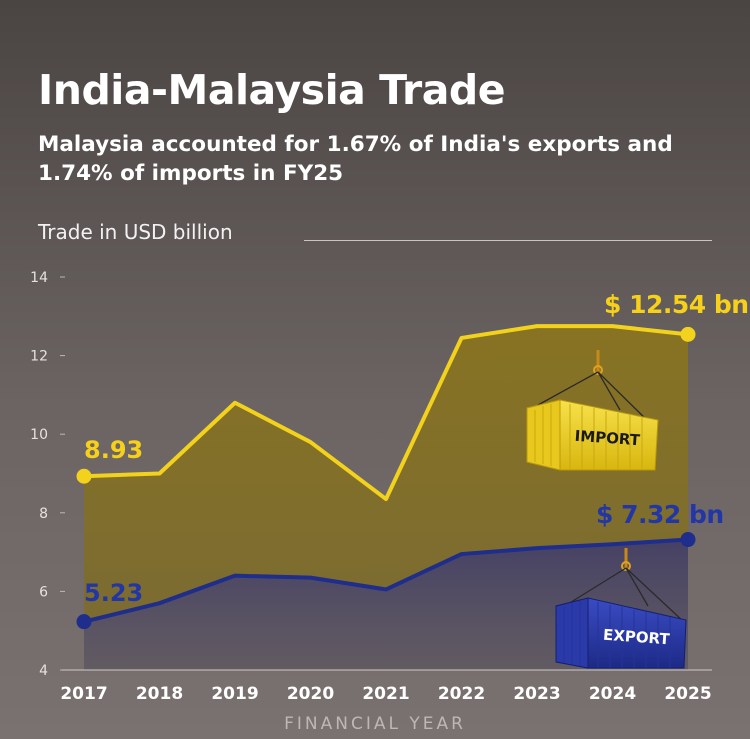 The width and height of the screenshot is (750, 739). What do you see at coordinates (135, 232) in the screenshot?
I see `y-axis-caption: Trade in USD billion` at bounding box center [135, 232].